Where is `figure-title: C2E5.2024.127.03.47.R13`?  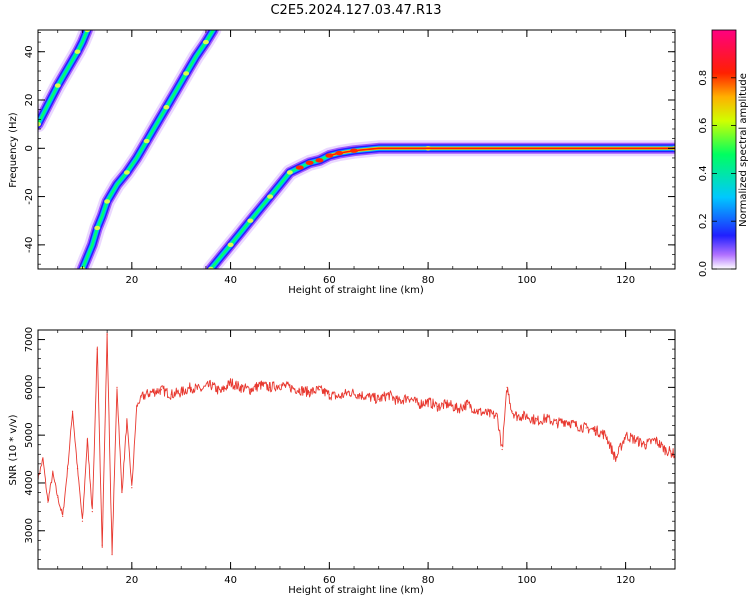 figure-title: C2E5.2024.127.03.47.R13 is located at coordinates (355, 10).